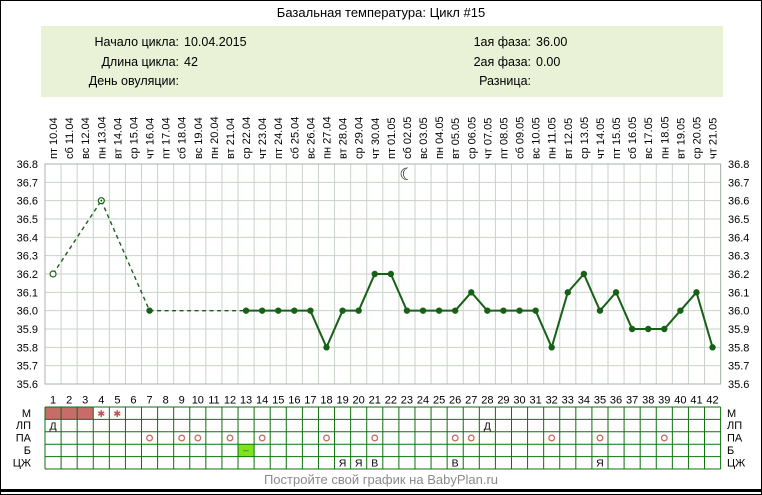 Image resolution: width=762 pixels, height=495 pixels. What do you see at coordinates (262, 401) in the screenshot?
I see `svg-text: 14` at bounding box center [262, 401].